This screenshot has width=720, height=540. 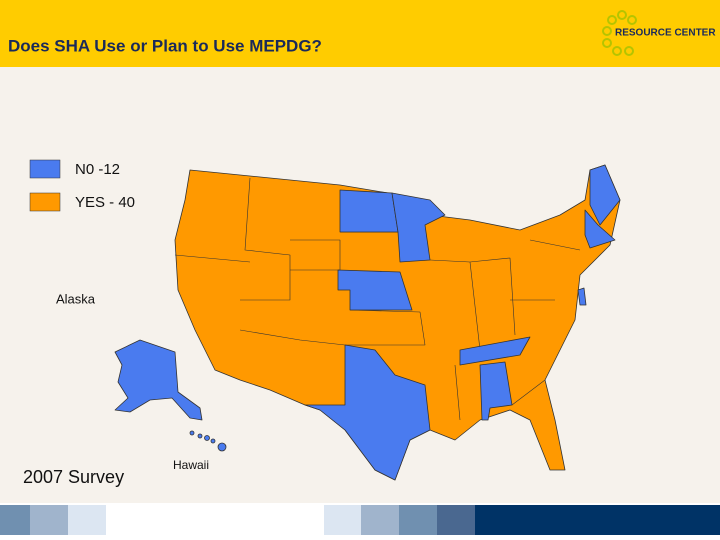 What do you see at coordinates (665, 33) in the screenshot?
I see `logo-text: RESOURCE CENTER` at bounding box center [665, 33].